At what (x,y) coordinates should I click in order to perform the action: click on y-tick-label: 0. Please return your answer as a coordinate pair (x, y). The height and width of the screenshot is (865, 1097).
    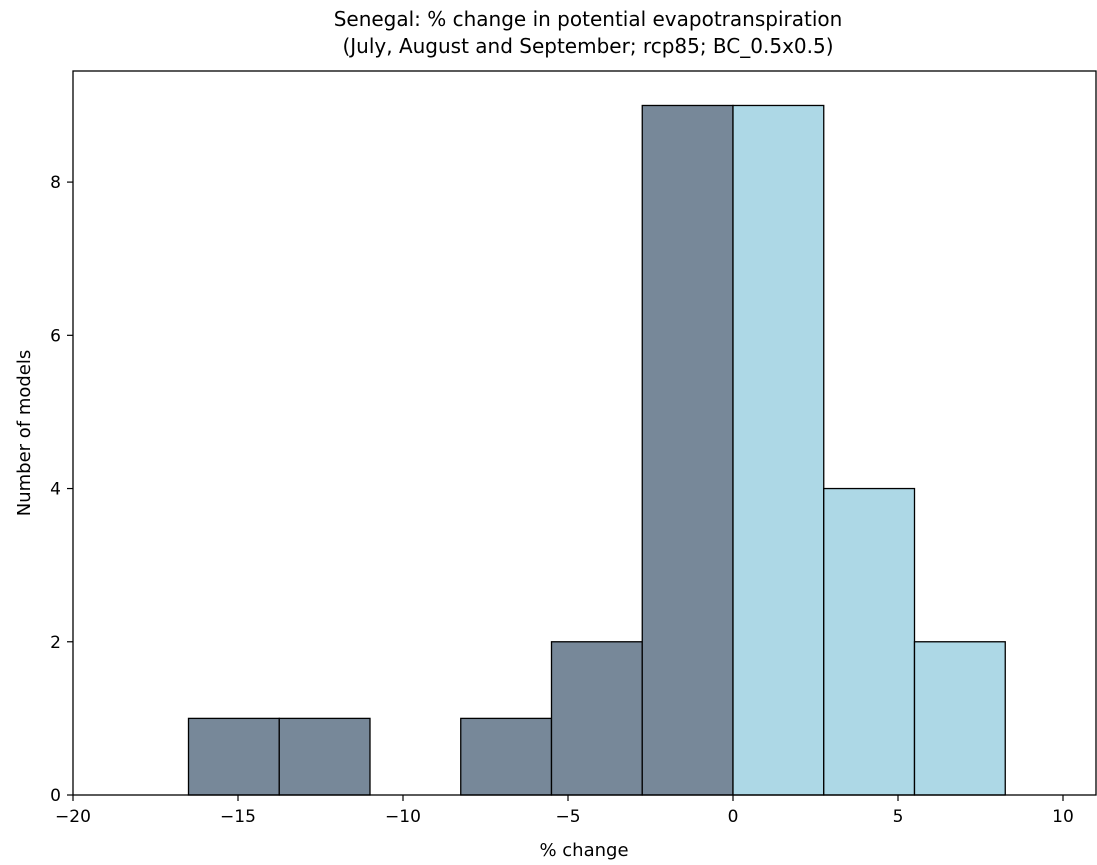
    Looking at the image, I should click on (55, 796).